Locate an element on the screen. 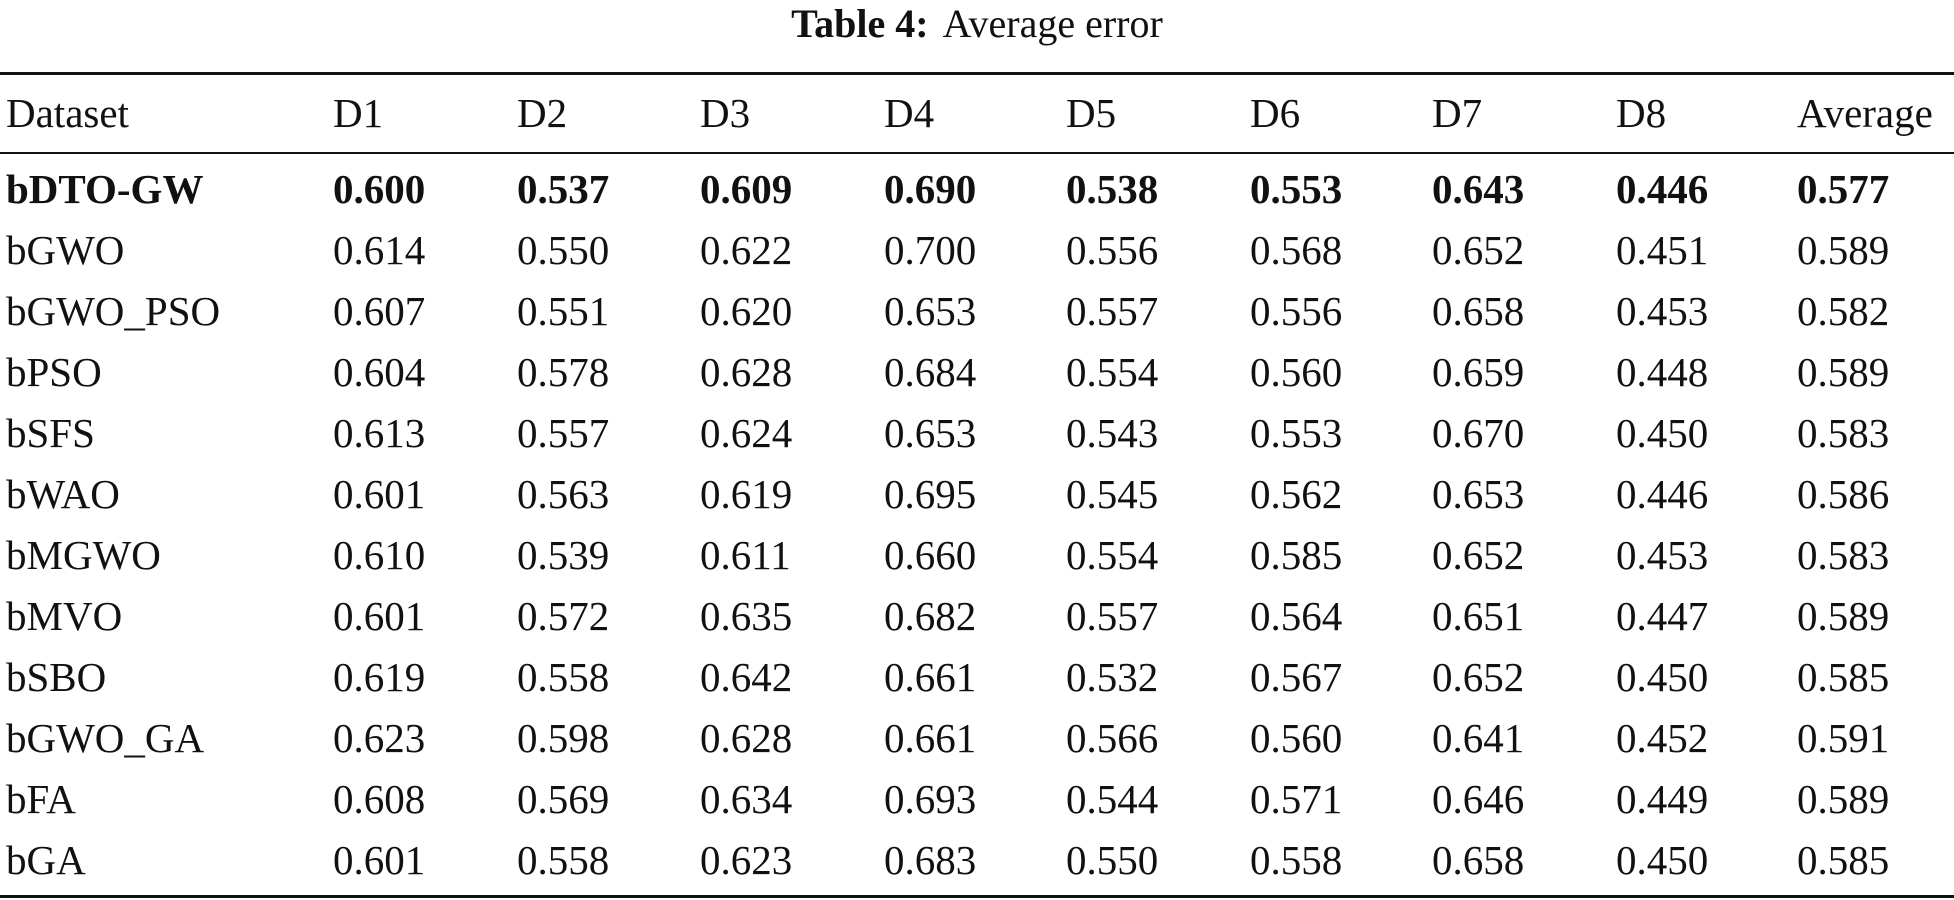 This screenshot has height=900, width=1954. table-cell: 0.611 is located at coordinates (745, 555).